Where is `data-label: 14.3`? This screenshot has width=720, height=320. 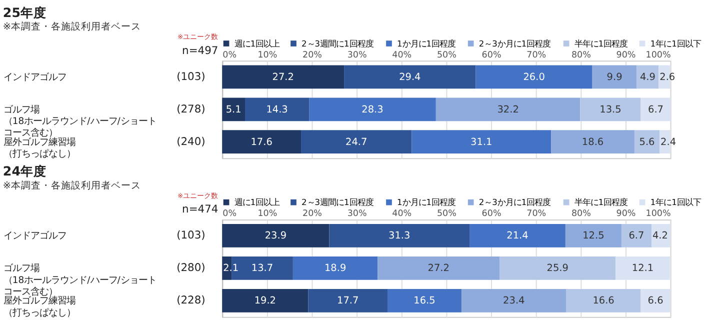
data-label: 14.3 is located at coordinates (277, 110).